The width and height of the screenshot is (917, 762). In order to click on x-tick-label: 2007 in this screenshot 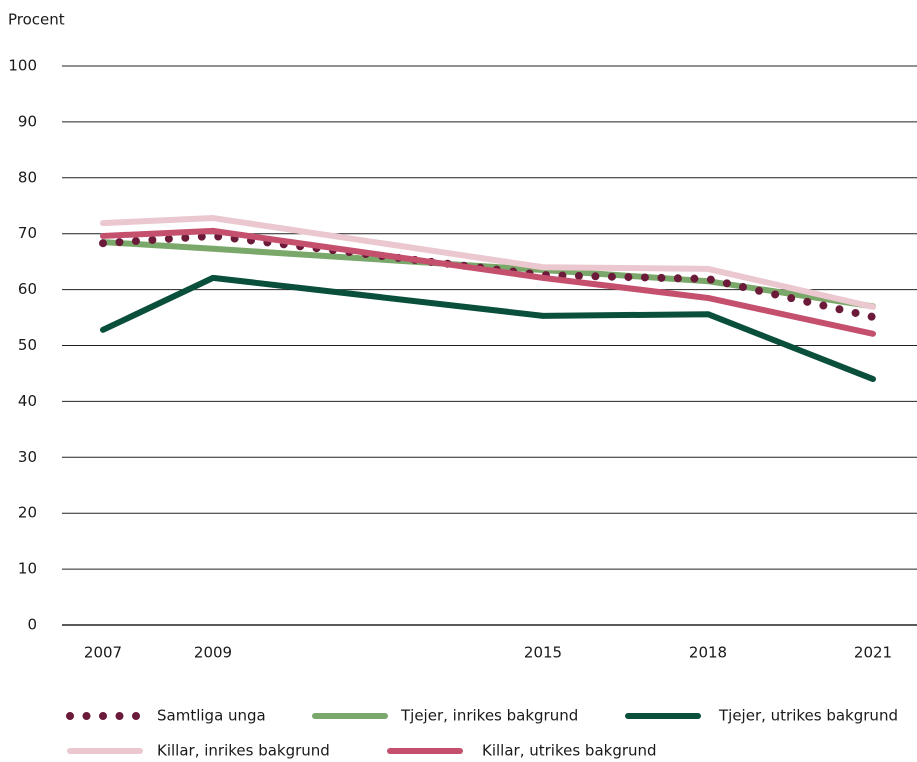, I will do `click(103, 653)`.